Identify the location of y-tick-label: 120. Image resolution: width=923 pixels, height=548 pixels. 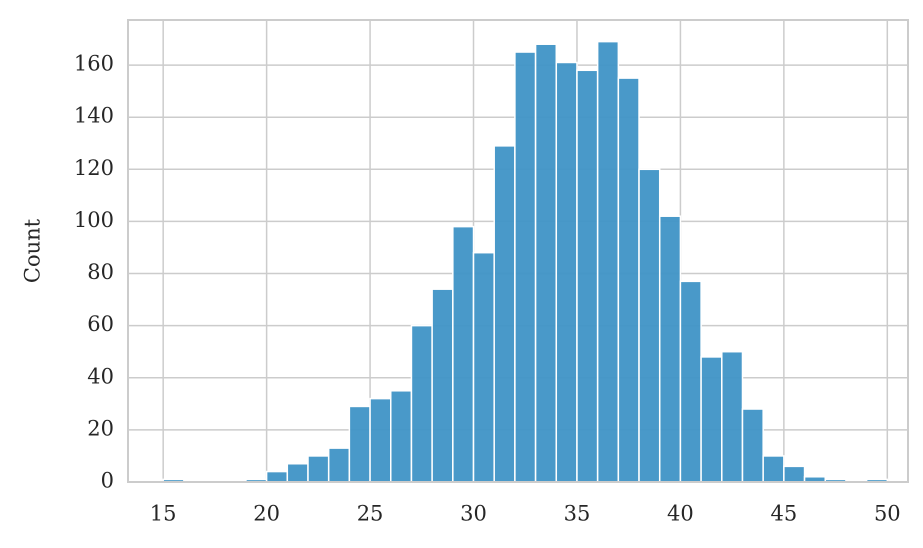
(94, 168).